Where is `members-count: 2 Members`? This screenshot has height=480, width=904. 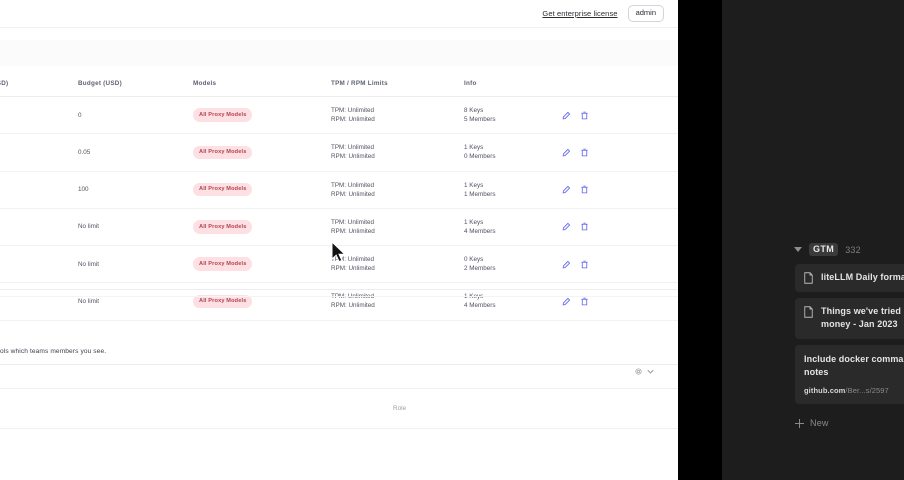
members-count: 2 Members is located at coordinates (480, 269).